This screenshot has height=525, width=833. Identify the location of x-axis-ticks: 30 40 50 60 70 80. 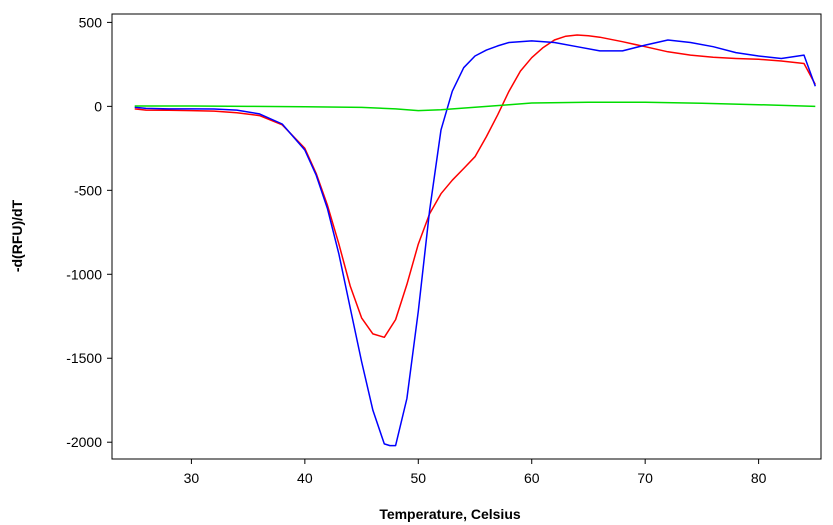
(475, 472).